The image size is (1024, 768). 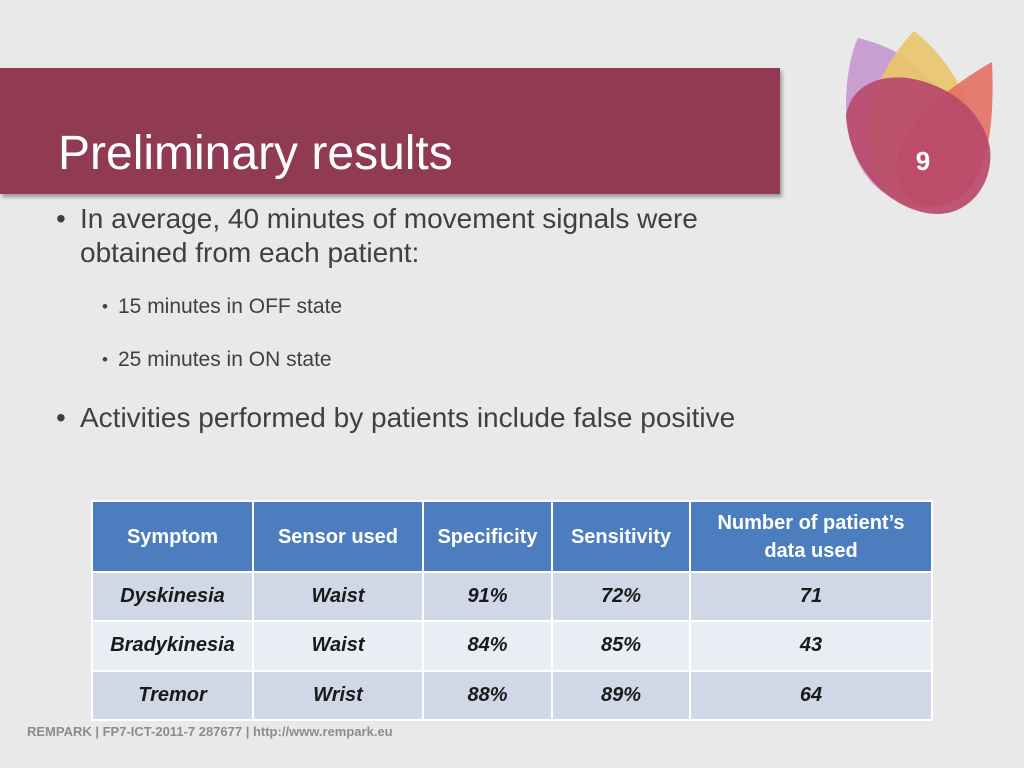 What do you see at coordinates (255, 153) in the screenshot?
I see `slide-title: Preliminary results` at bounding box center [255, 153].